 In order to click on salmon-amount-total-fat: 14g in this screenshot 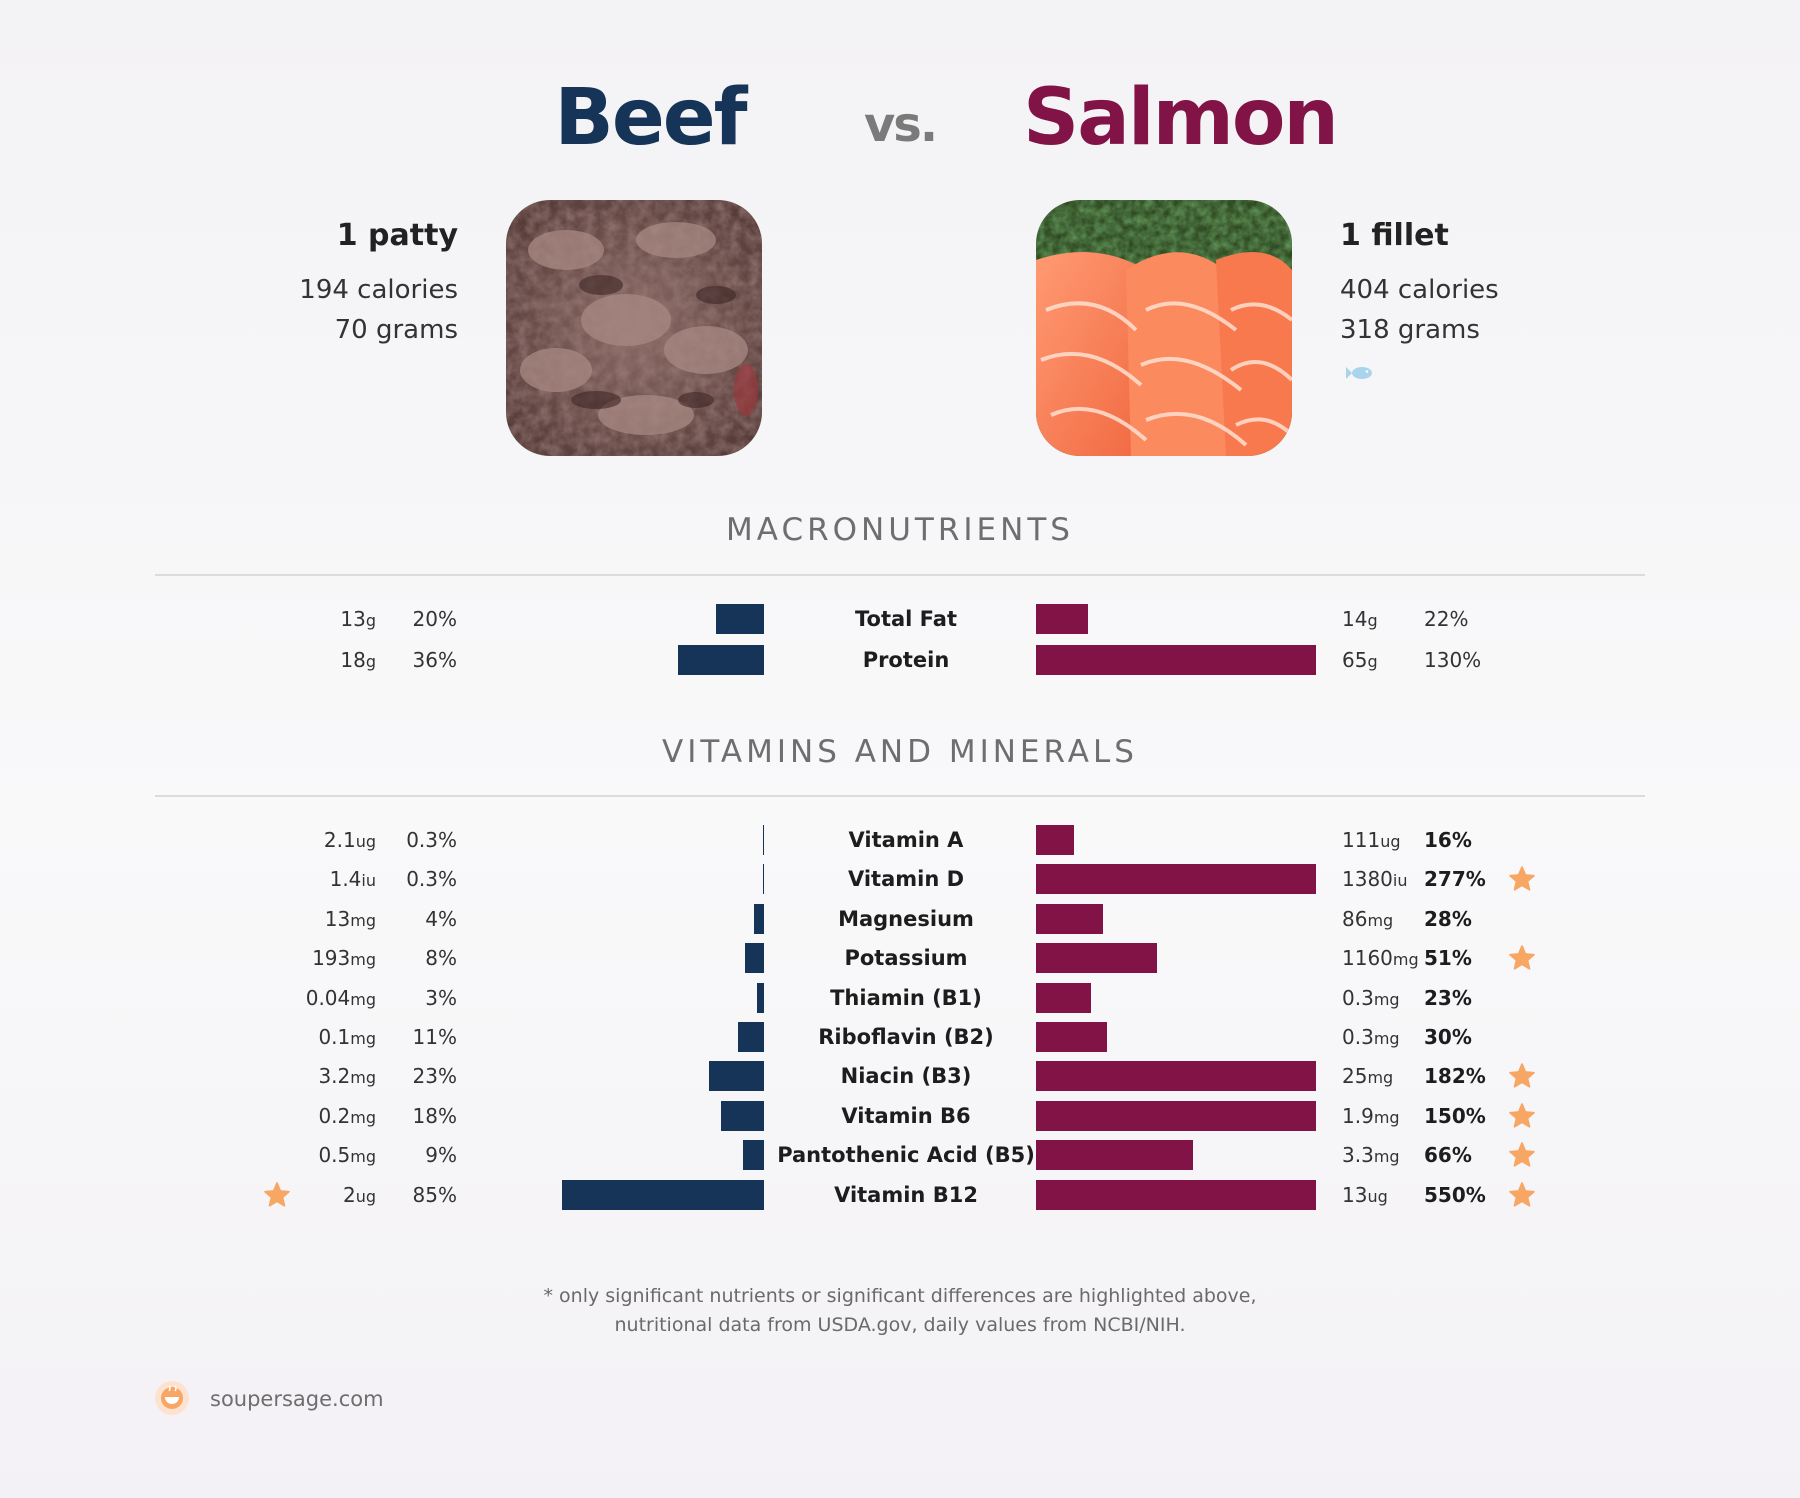, I will do `click(1360, 620)`.